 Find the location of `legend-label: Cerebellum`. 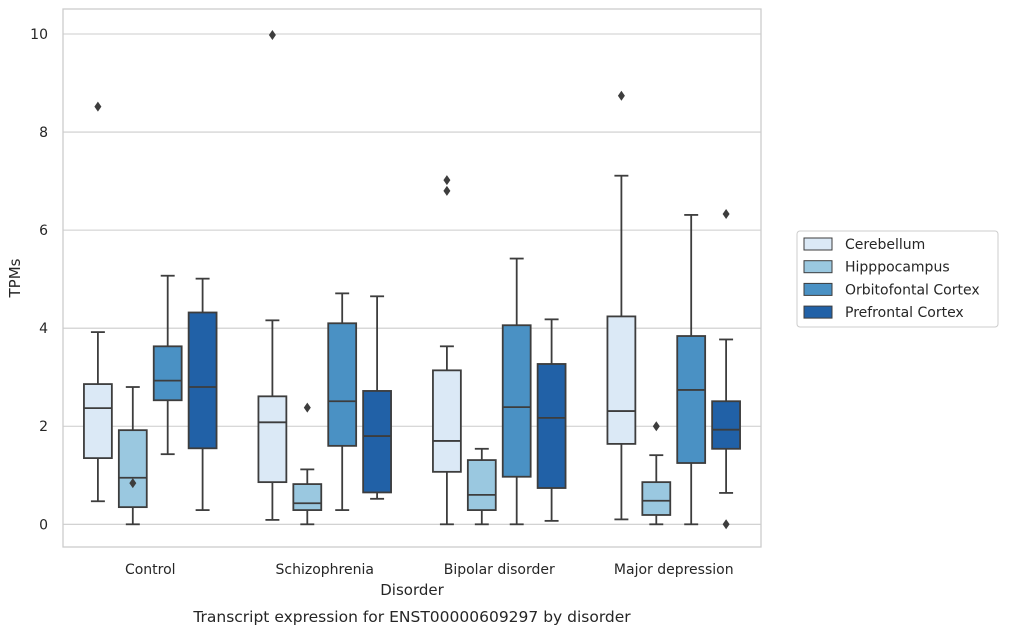

legend-label: Cerebellum is located at coordinates (885, 245).